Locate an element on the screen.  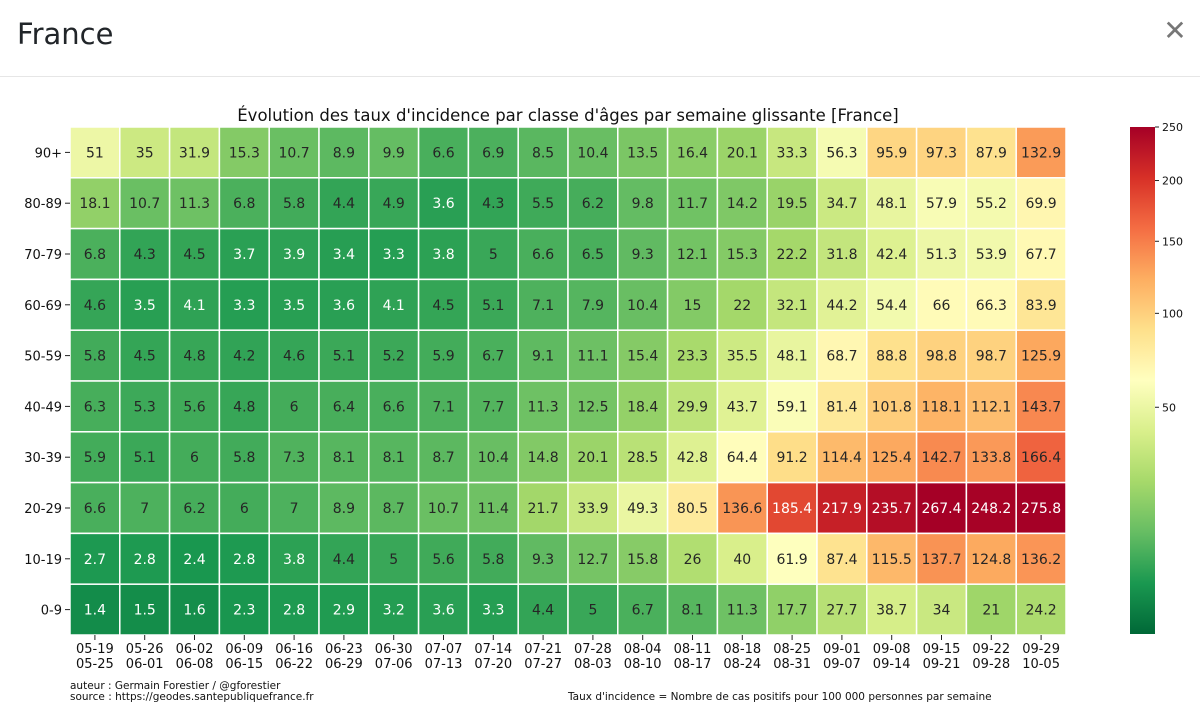
cell-value-label: 80.5 is located at coordinates (692, 509).